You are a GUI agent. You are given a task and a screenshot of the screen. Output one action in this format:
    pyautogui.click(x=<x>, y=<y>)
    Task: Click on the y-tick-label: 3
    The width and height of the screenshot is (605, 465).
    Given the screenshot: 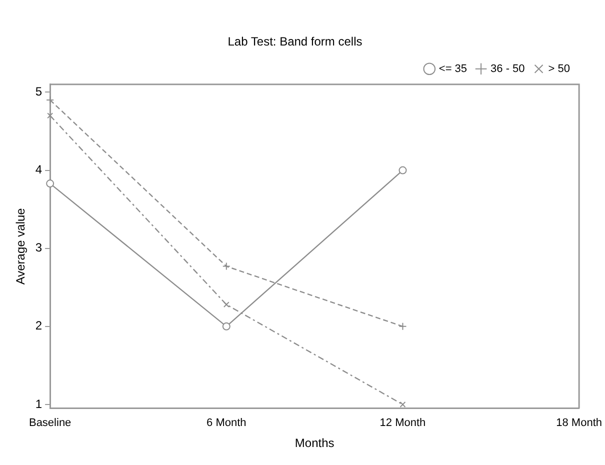 What is the action you would take?
    pyautogui.click(x=38, y=247)
    